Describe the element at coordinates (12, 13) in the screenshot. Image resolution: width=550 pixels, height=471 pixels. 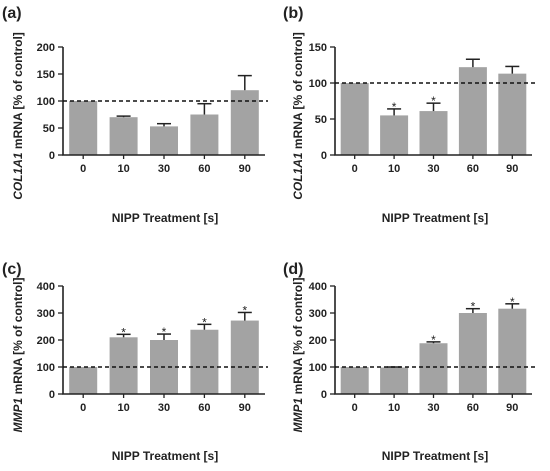
I see `panel-label: (a)` at that location.